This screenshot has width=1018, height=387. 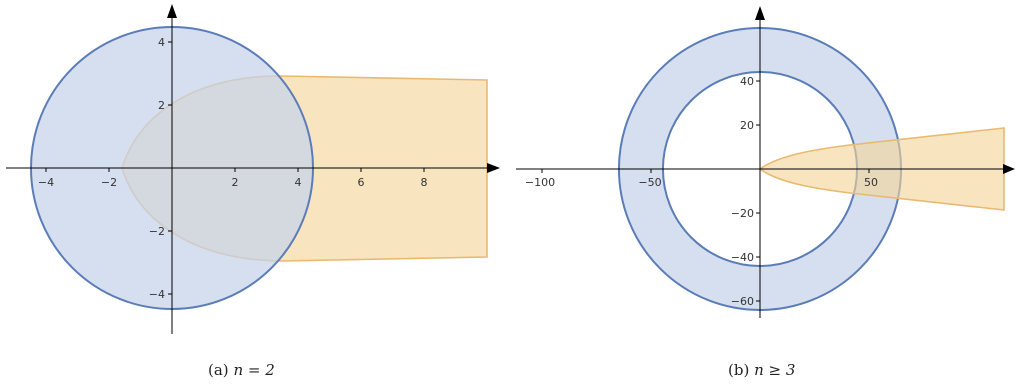 I want to click on y-tick-label: 4, so click(x=161, y=42).